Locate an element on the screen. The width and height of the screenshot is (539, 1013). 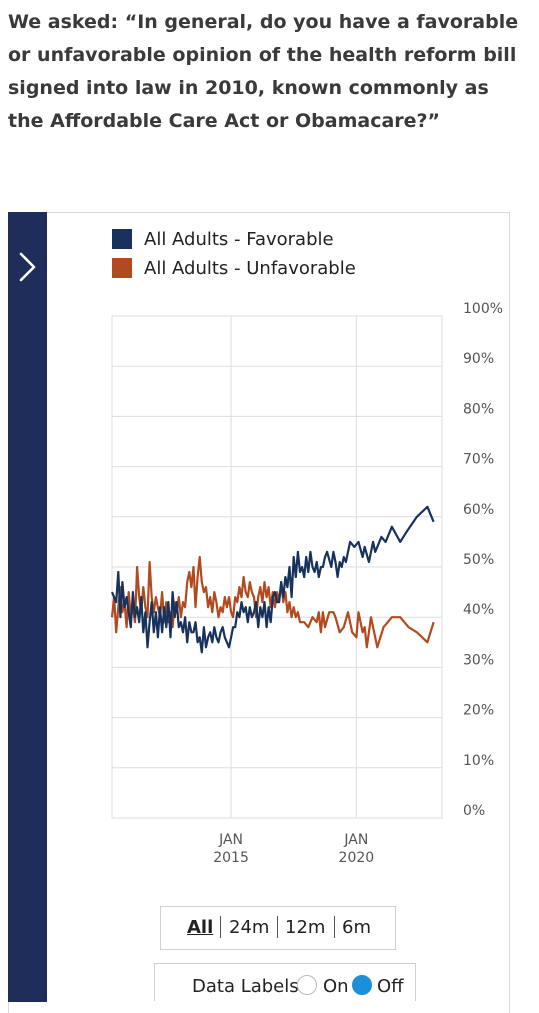
data-labels-title: Data Labels is located at coordinates (245, 986).